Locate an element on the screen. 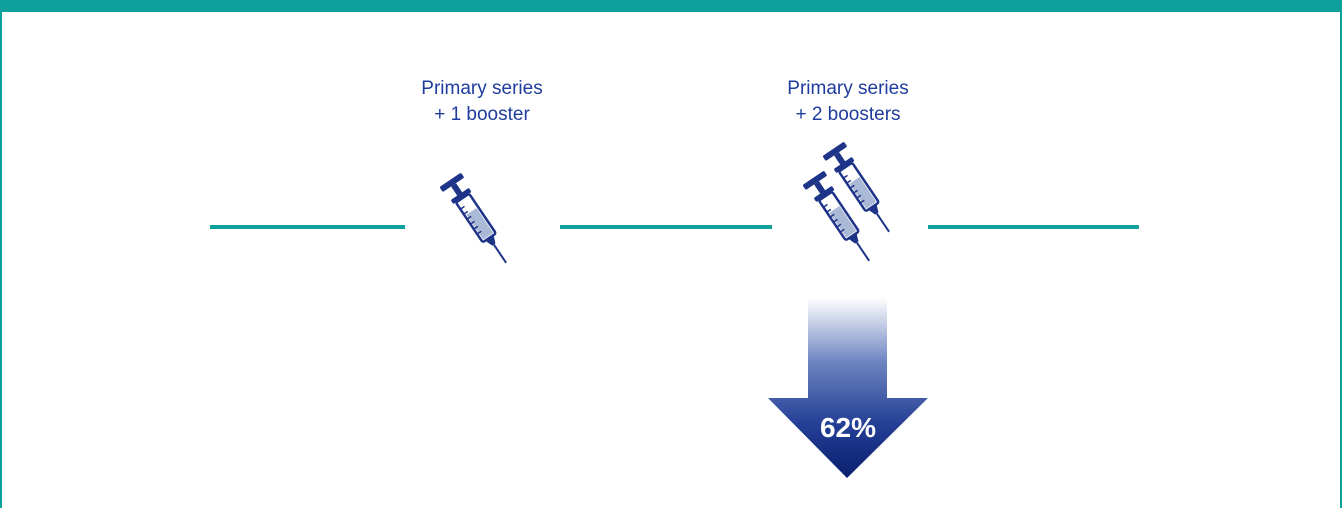  top-bar is located at coordinates (671, 6).